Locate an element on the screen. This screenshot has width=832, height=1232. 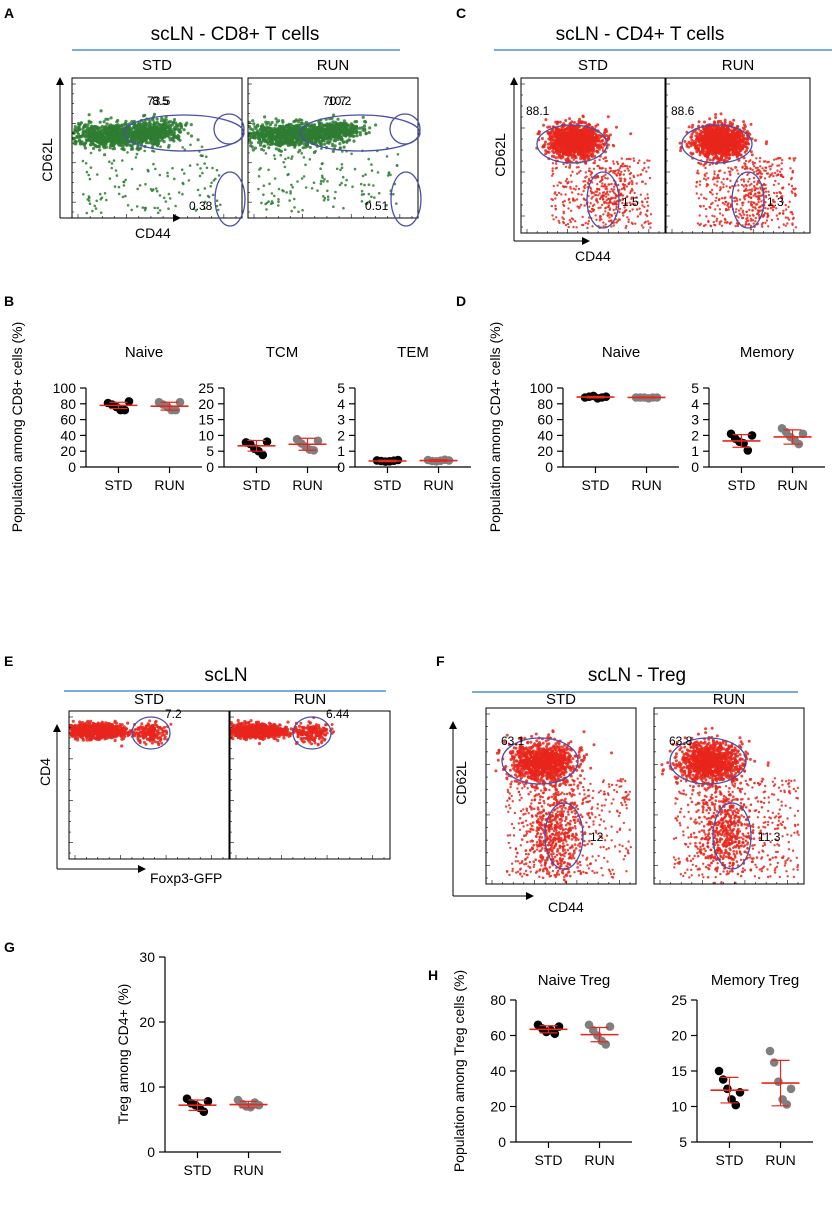
gate-percentage: 0.38 is located at coordinates (201, 206).